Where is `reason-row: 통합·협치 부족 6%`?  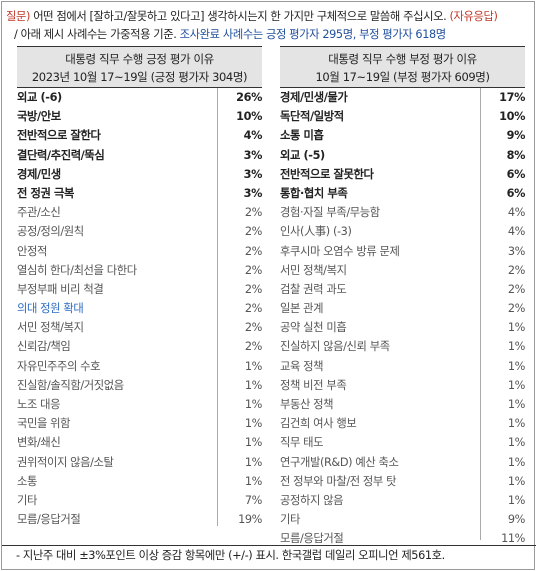 reason-row: 통합·협치 부족 6% is located at coordinates (402, 193).